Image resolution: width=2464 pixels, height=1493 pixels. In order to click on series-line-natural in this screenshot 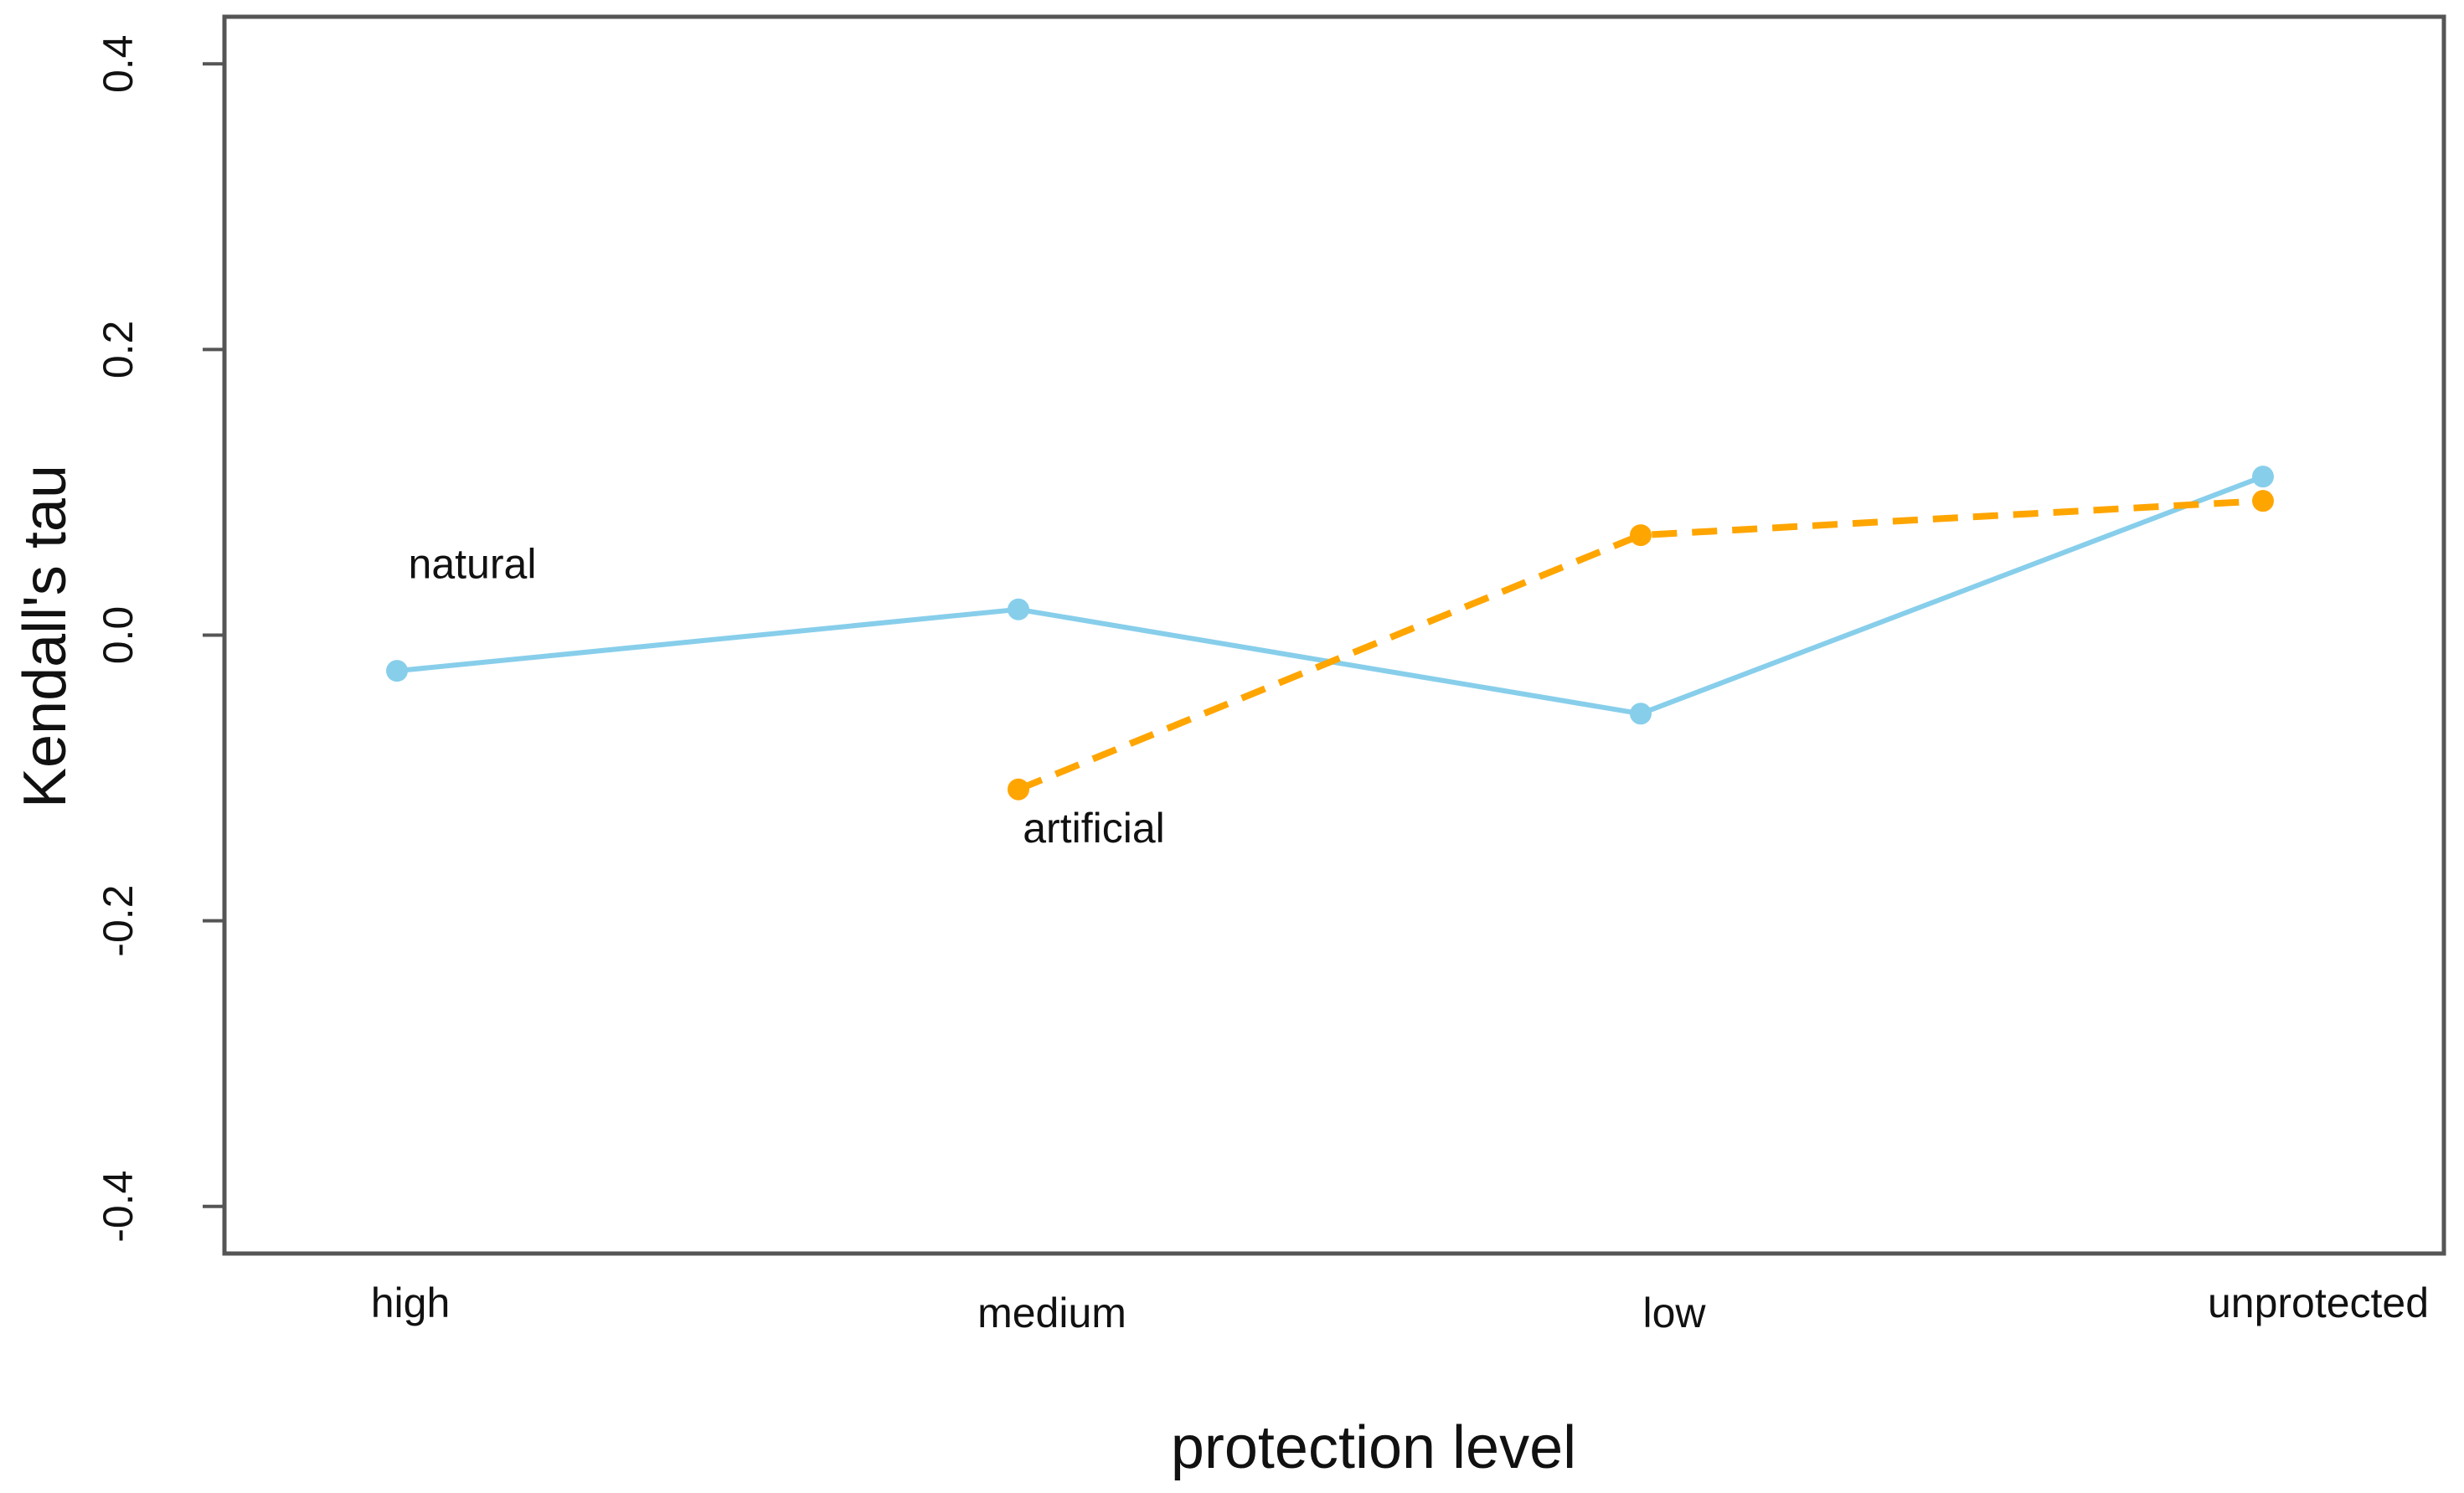, I will do `click(1330, 596)`.